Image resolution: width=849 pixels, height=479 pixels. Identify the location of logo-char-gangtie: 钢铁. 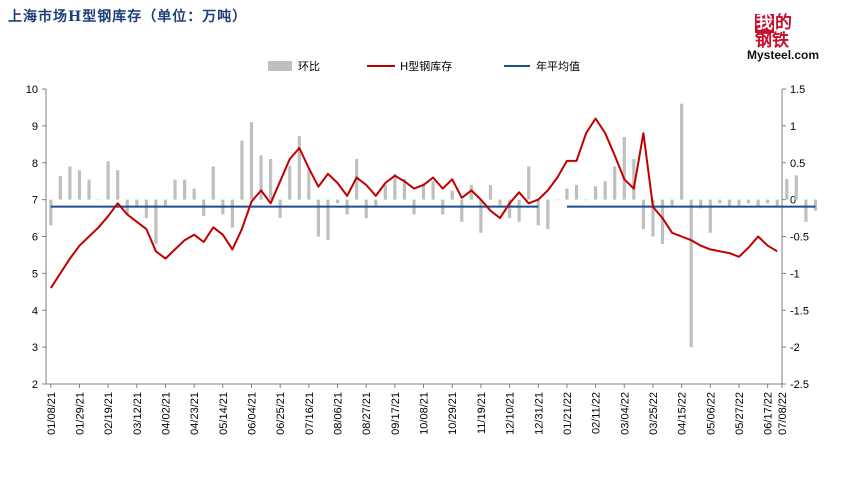
(772, 41).